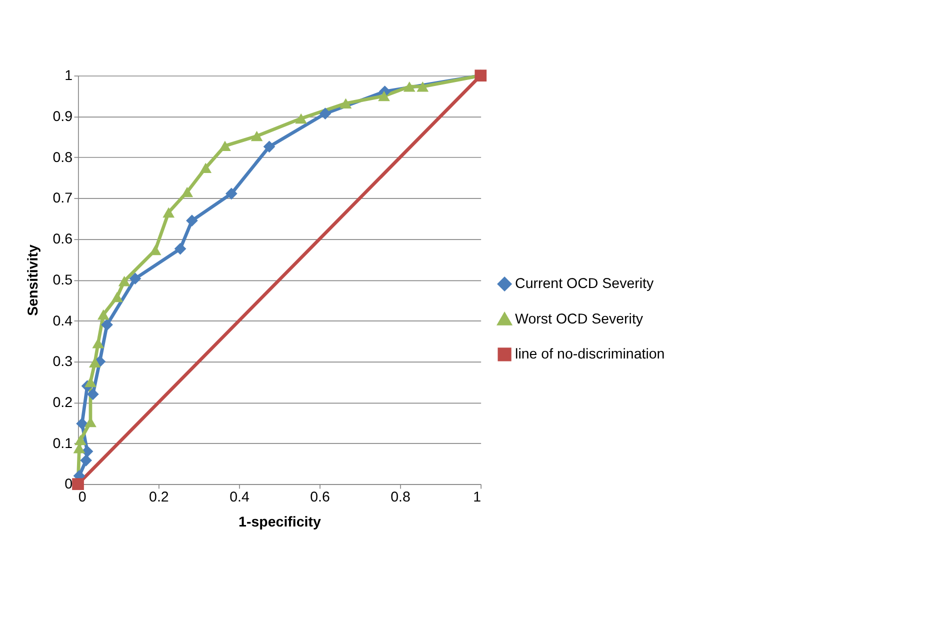 The image size is (942, 641). What do you see at coordinates (320, 497) in the screenshot?
I see `x-tick-label: 0.6` at bounding box center [320, 497].